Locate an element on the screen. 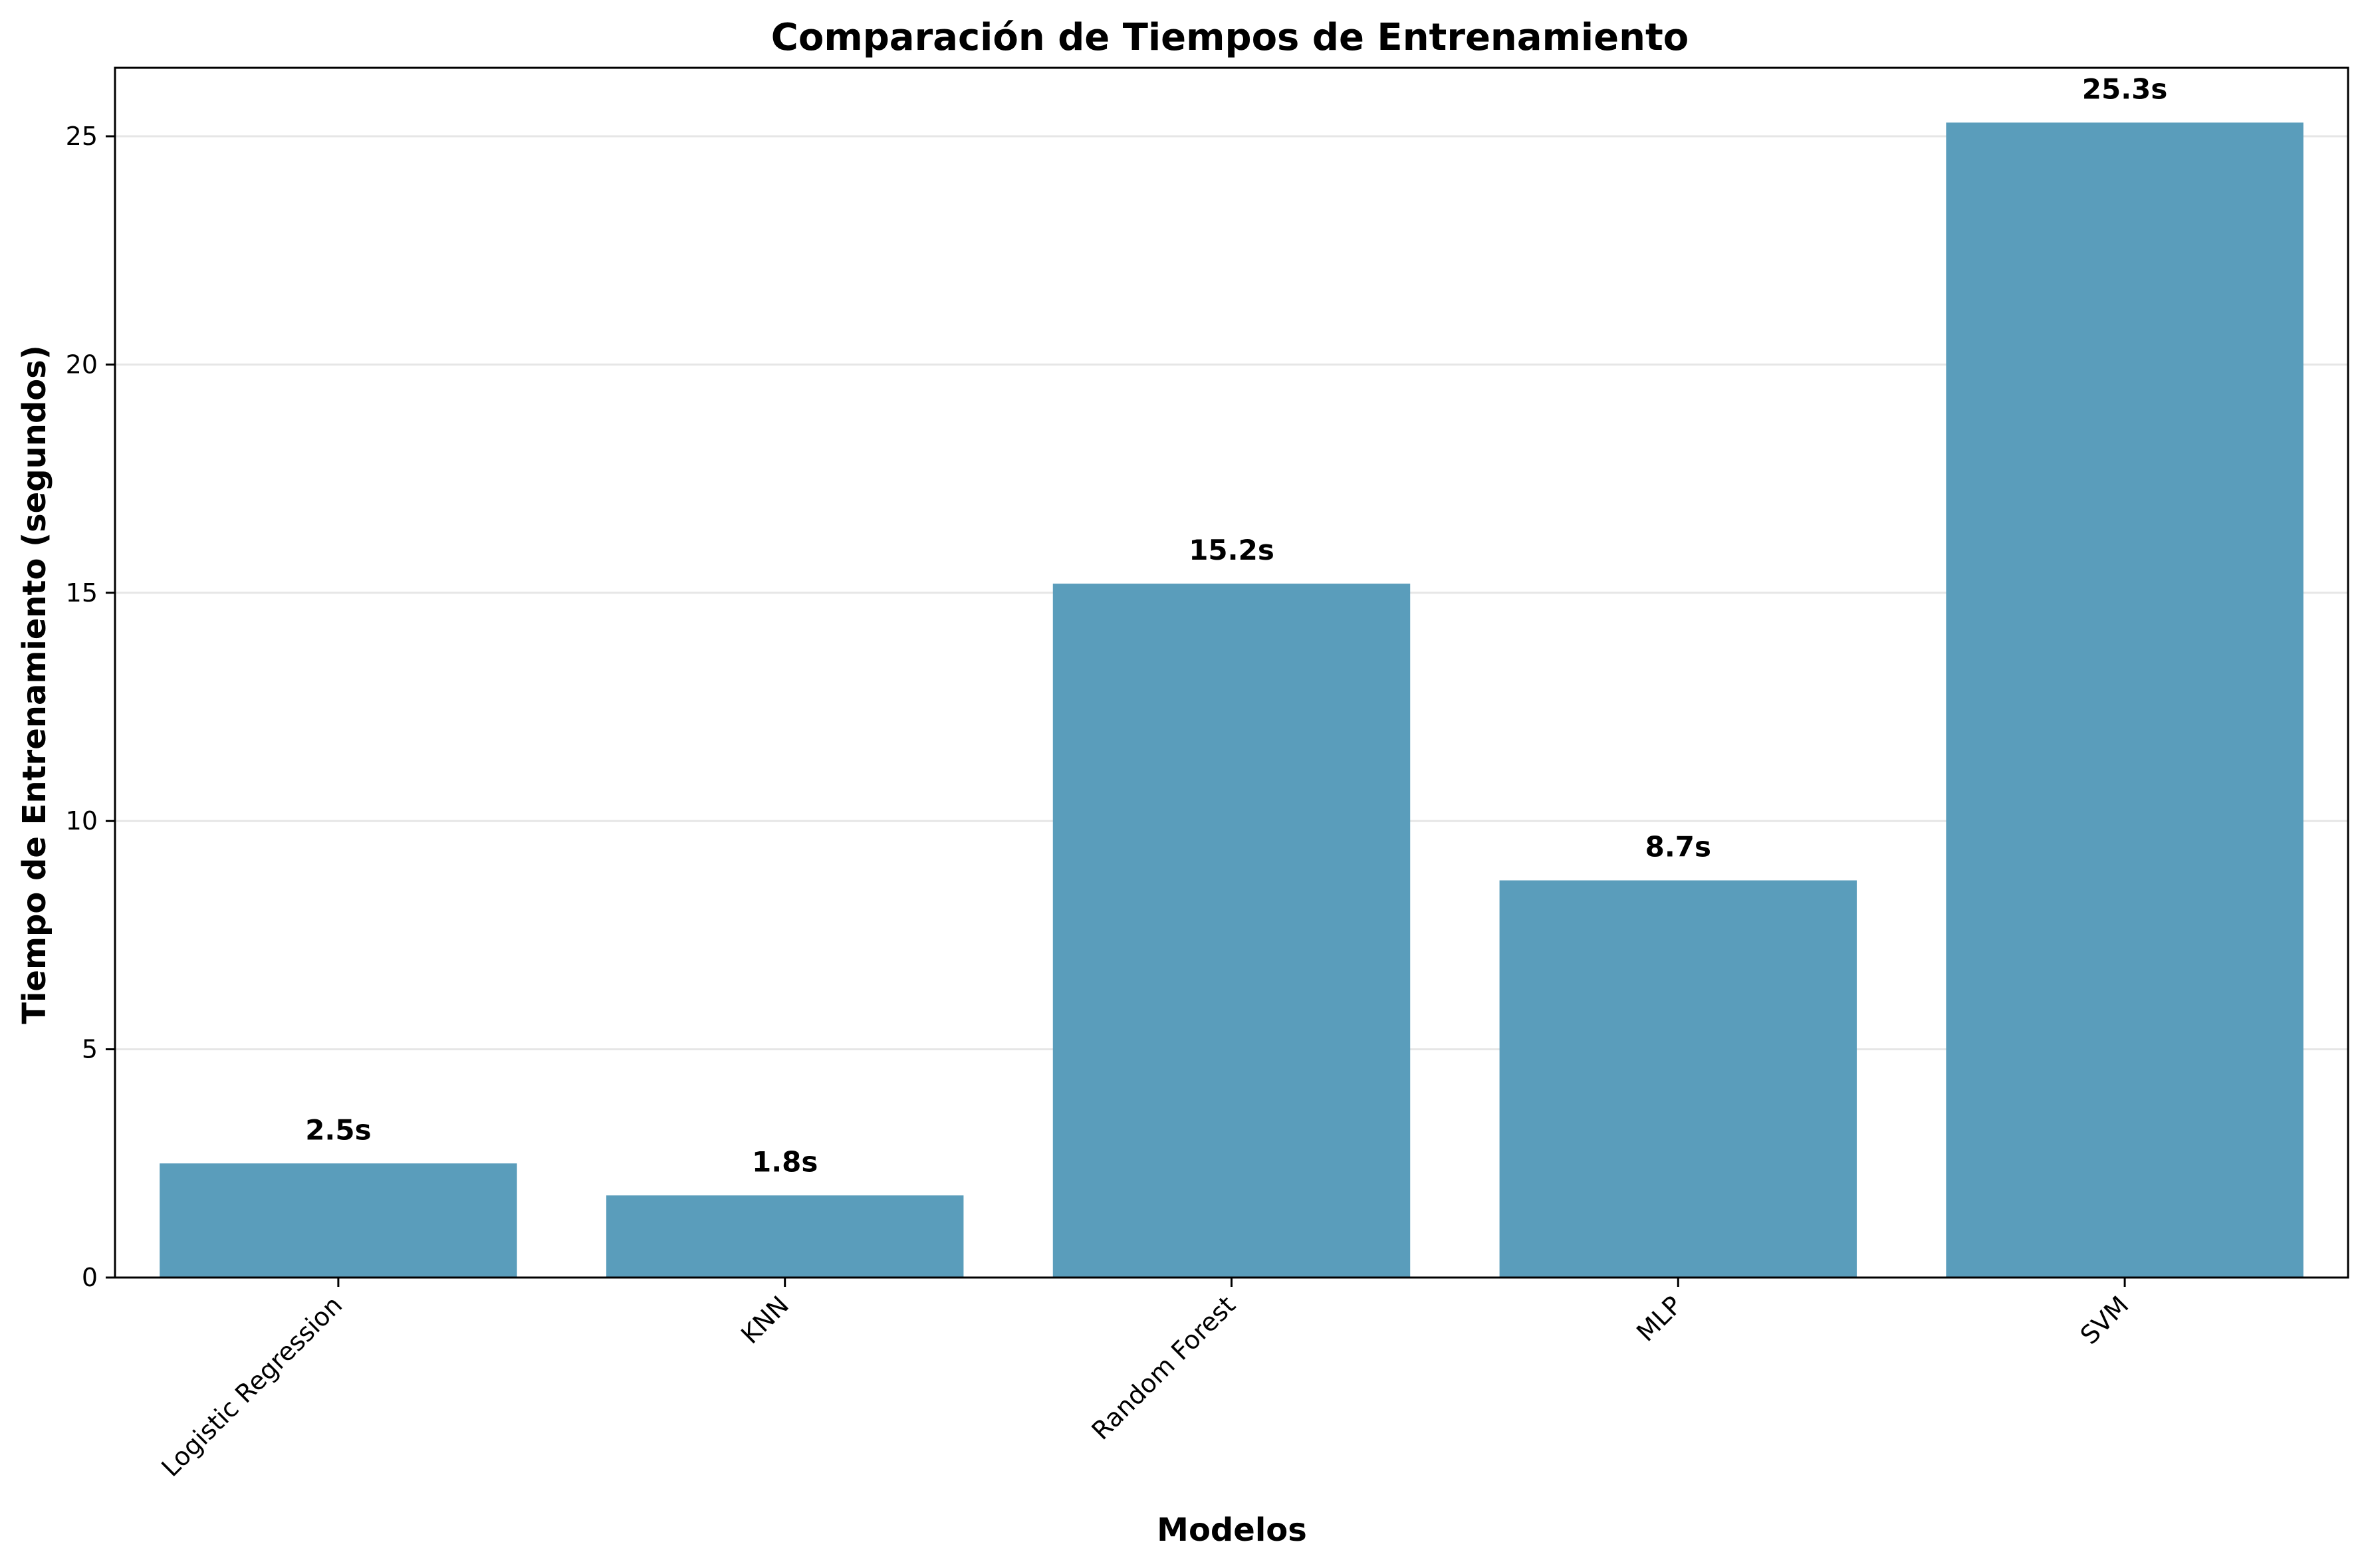 The width and height of the screenshot is (2366, 1568). y-axis-label: Tiempo de Entrenamiento (segundos) is located at coordinates (34, 684).